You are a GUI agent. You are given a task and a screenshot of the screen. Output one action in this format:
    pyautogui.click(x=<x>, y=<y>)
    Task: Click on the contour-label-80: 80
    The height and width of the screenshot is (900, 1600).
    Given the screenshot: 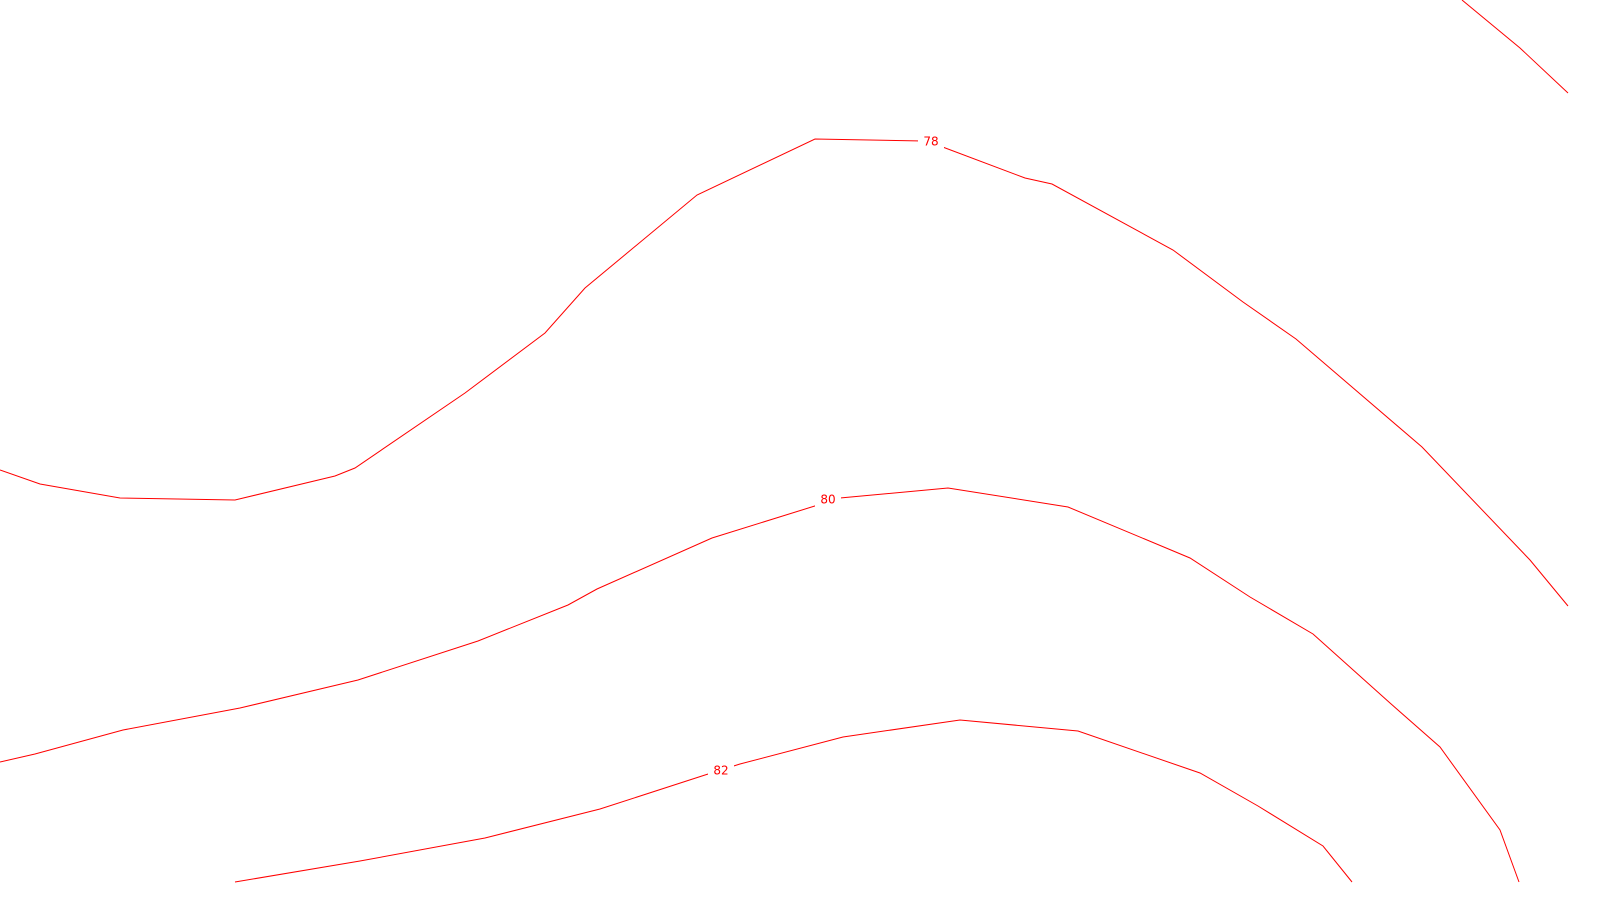 What is the action you would take?
    pyautogui.click(x=827, y=500)
    